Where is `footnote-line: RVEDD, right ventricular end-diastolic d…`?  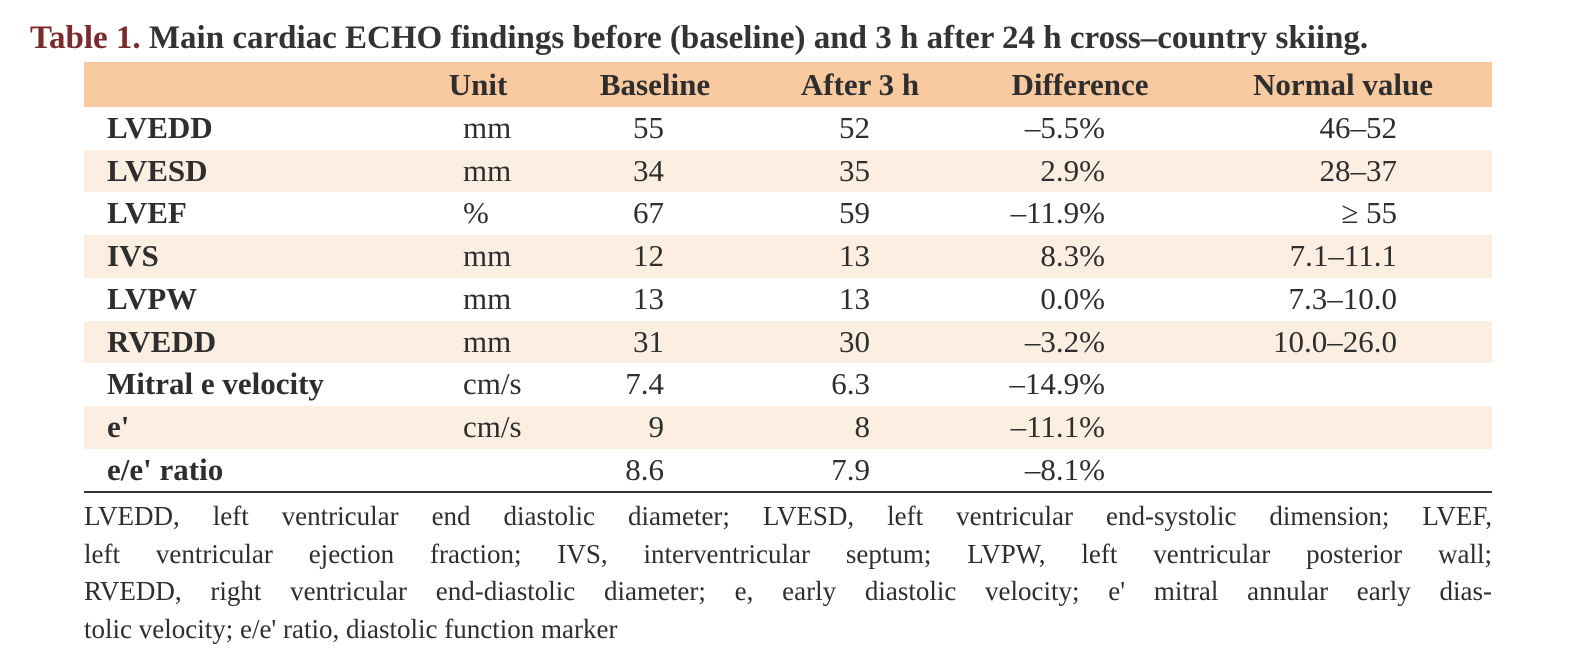 footnote-line: RVEDD, right ventricular end-diastolic d… is located at coordinates (788, 591).